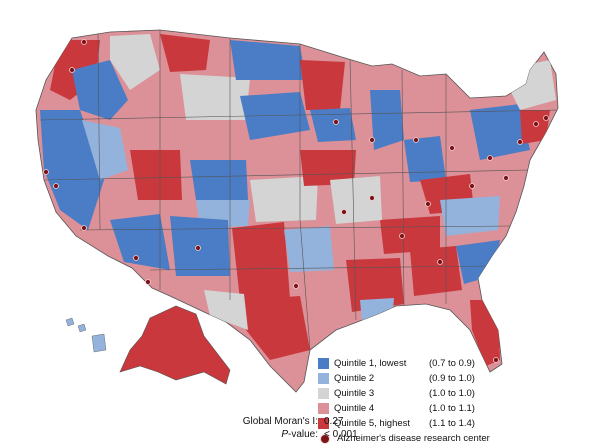 Image resolution: width=602 pixels, height=447 pixels. I want to click on legend-item-q4: Quintile 4 (1.0 to 1.1), so click(458, 408).